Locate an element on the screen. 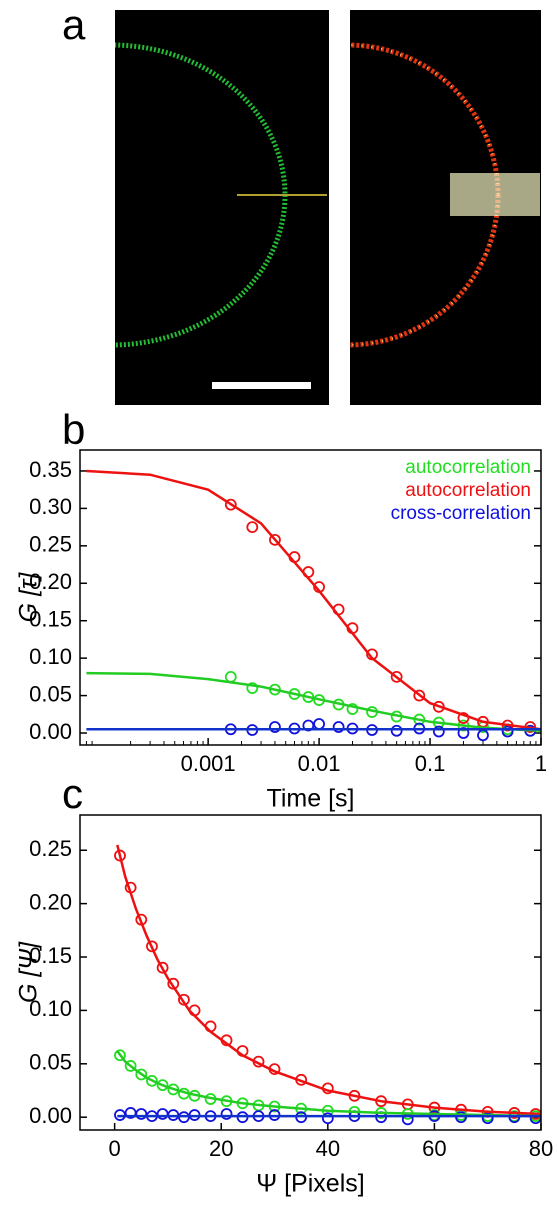  x-tick-label: 40 is located at coordinates (328, 1148).